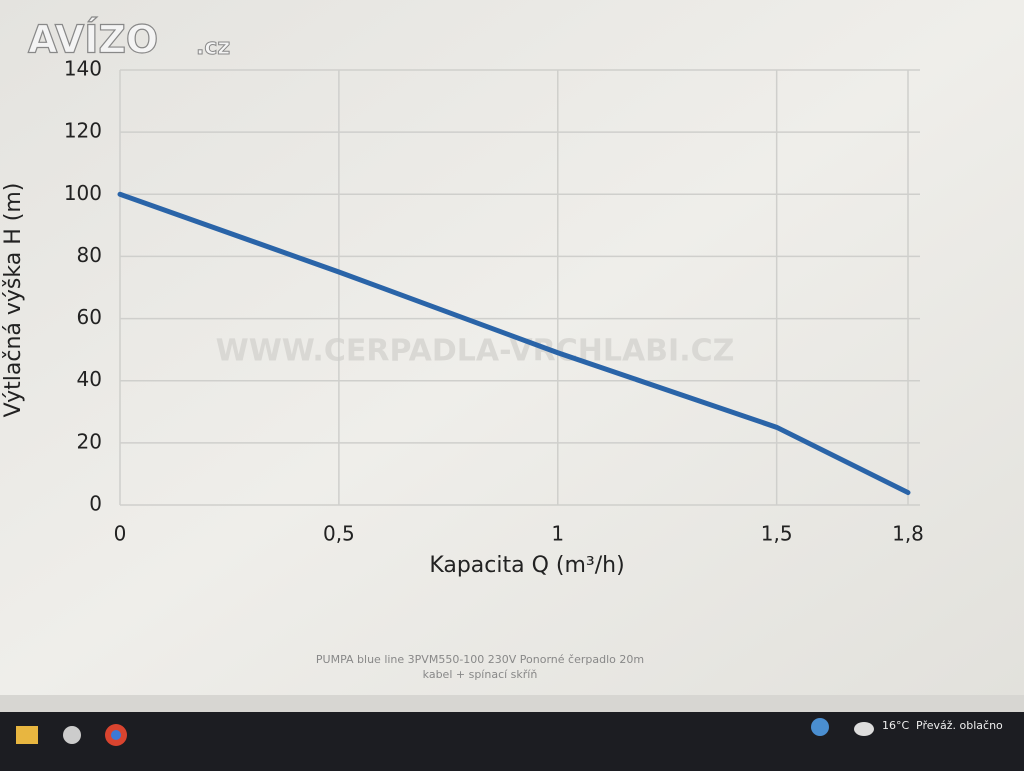 This screenshot has height=771, width=1024. I want to click on y-tick-label: 100, so click(83, 193).